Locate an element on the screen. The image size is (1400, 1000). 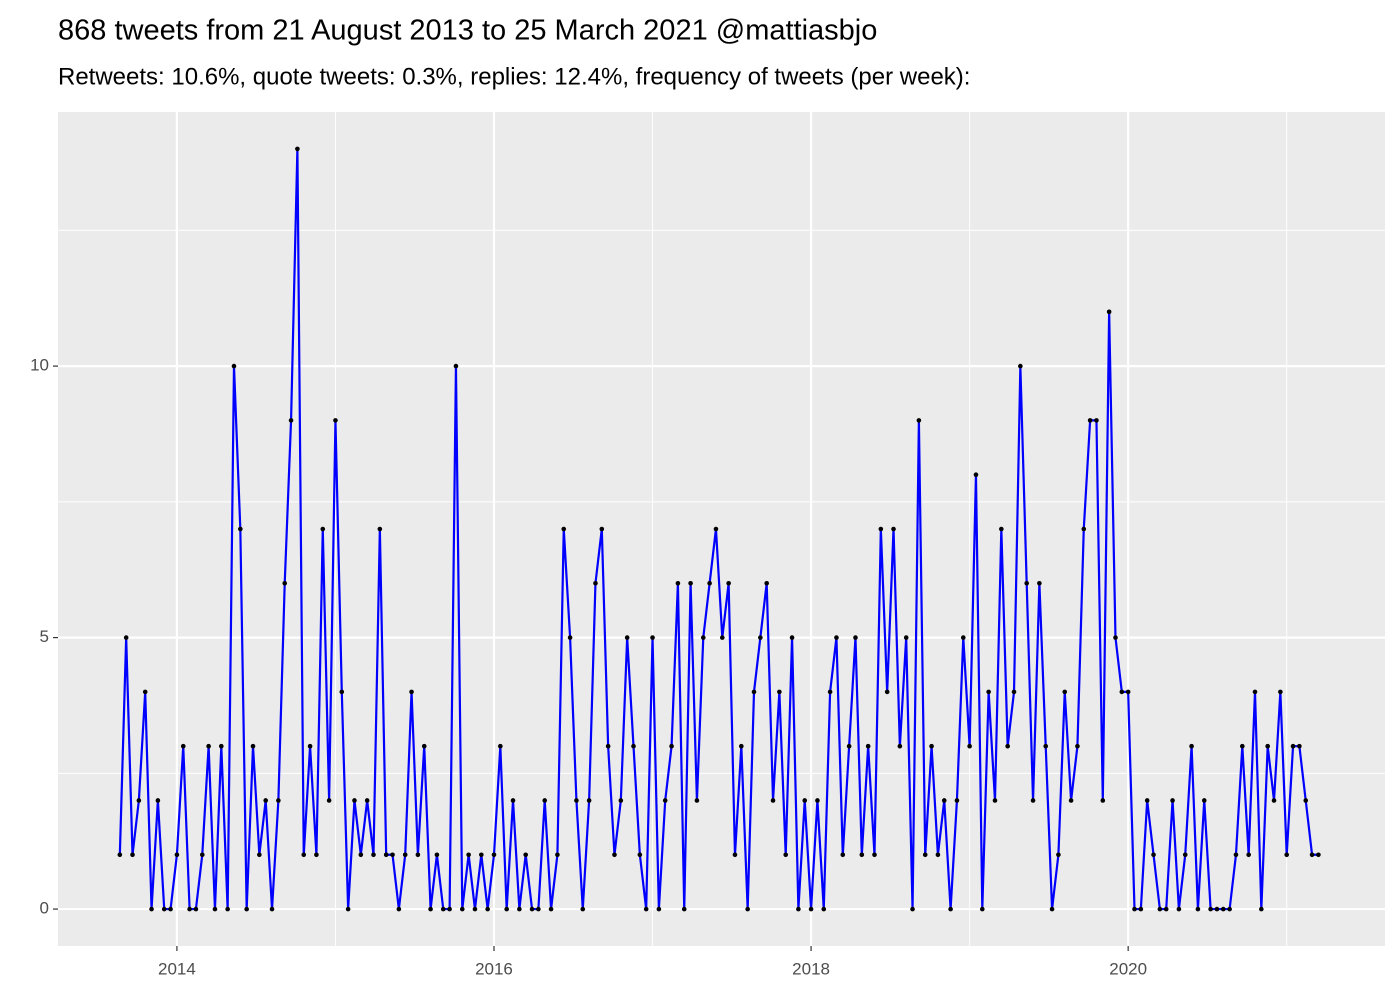
x-tick-label: 2014 is located at coordinates (177, 968).